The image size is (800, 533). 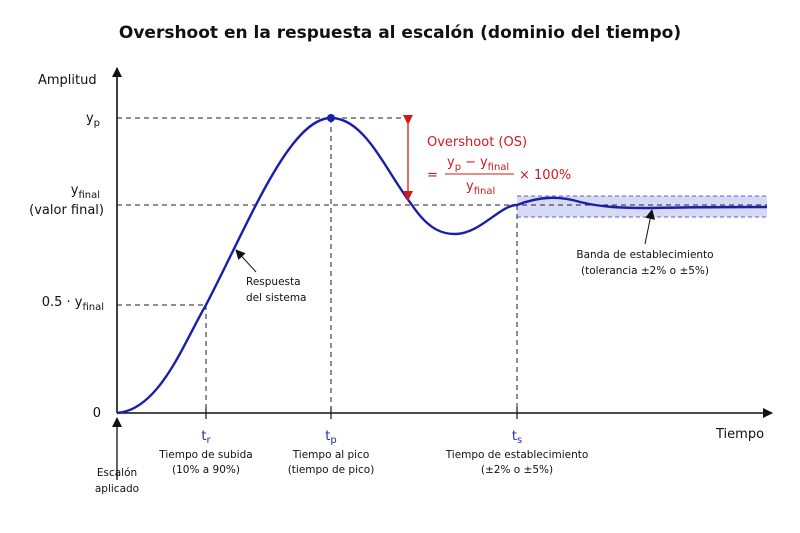 I want to click on ts-label: ts, so click(x=517, y=437).